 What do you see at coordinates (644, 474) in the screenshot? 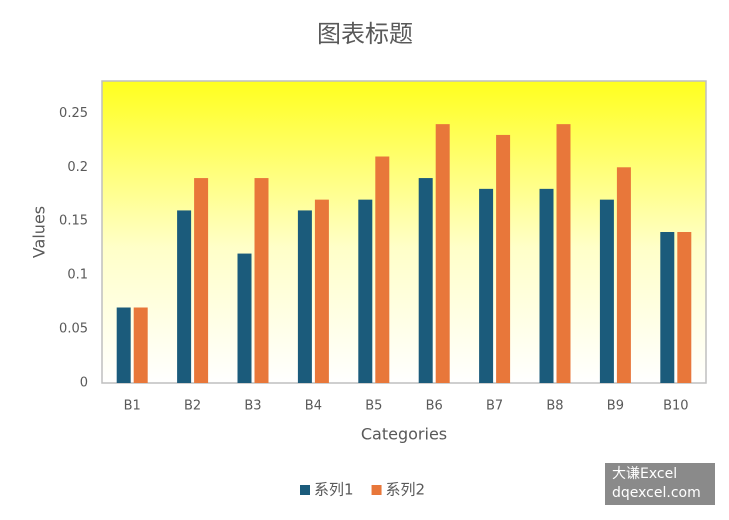
I see `watermark: 大谦Excel` at bounding box center [644, 474].